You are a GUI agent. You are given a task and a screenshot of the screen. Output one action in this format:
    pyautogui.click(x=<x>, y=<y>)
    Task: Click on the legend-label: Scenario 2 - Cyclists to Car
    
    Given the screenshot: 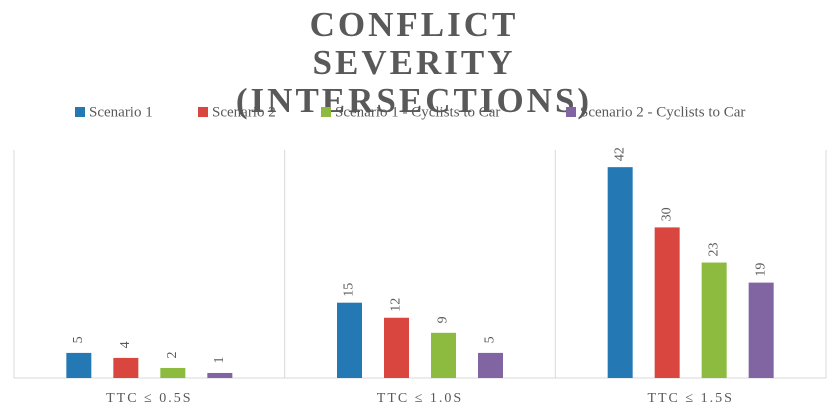 What is the action you would take?
    pyautogui.click(x=662, y=112)
    